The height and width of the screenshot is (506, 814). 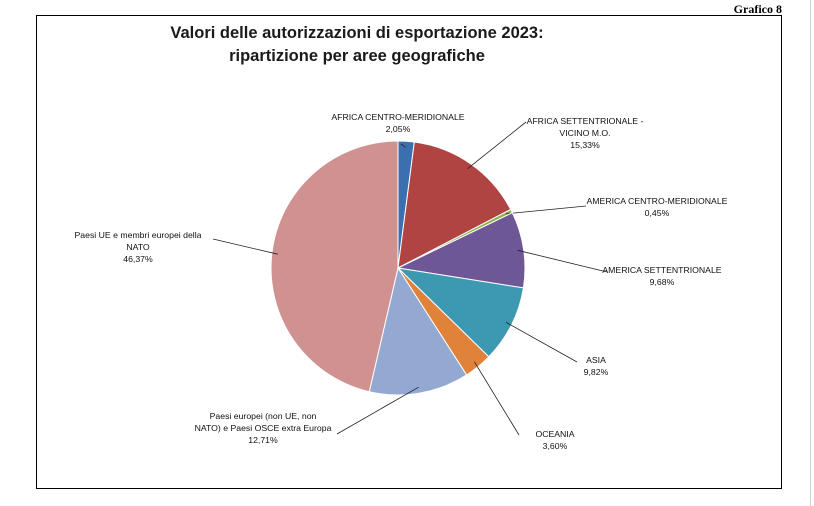 What do you see at coordinates (398, 129) in the screenshot?
I see `slice-value-label: 2,05%` at bounding box center [398, 129].